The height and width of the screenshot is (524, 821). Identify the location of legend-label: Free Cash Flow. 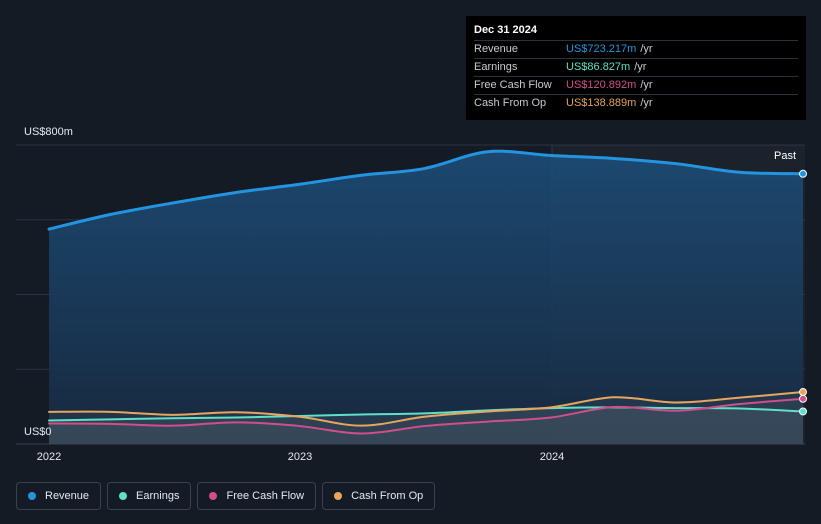
(265, 496).